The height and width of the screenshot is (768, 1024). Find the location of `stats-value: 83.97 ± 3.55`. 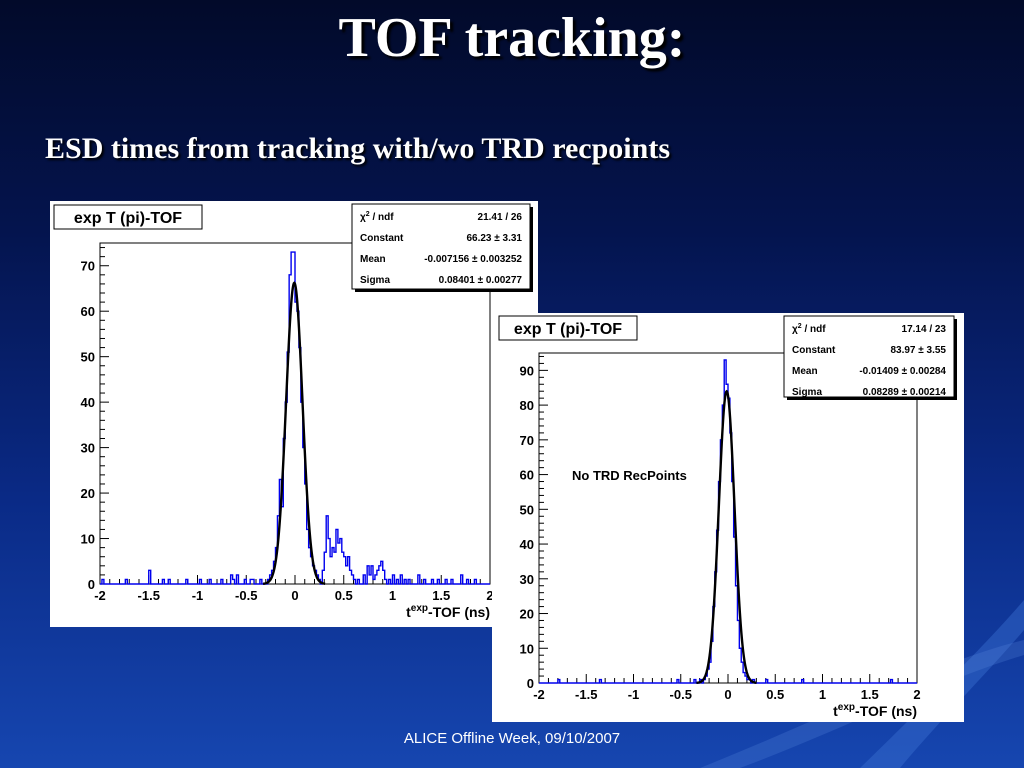

stats-value: 83.97 ± 3.55 is located at coordinates (918, 350).